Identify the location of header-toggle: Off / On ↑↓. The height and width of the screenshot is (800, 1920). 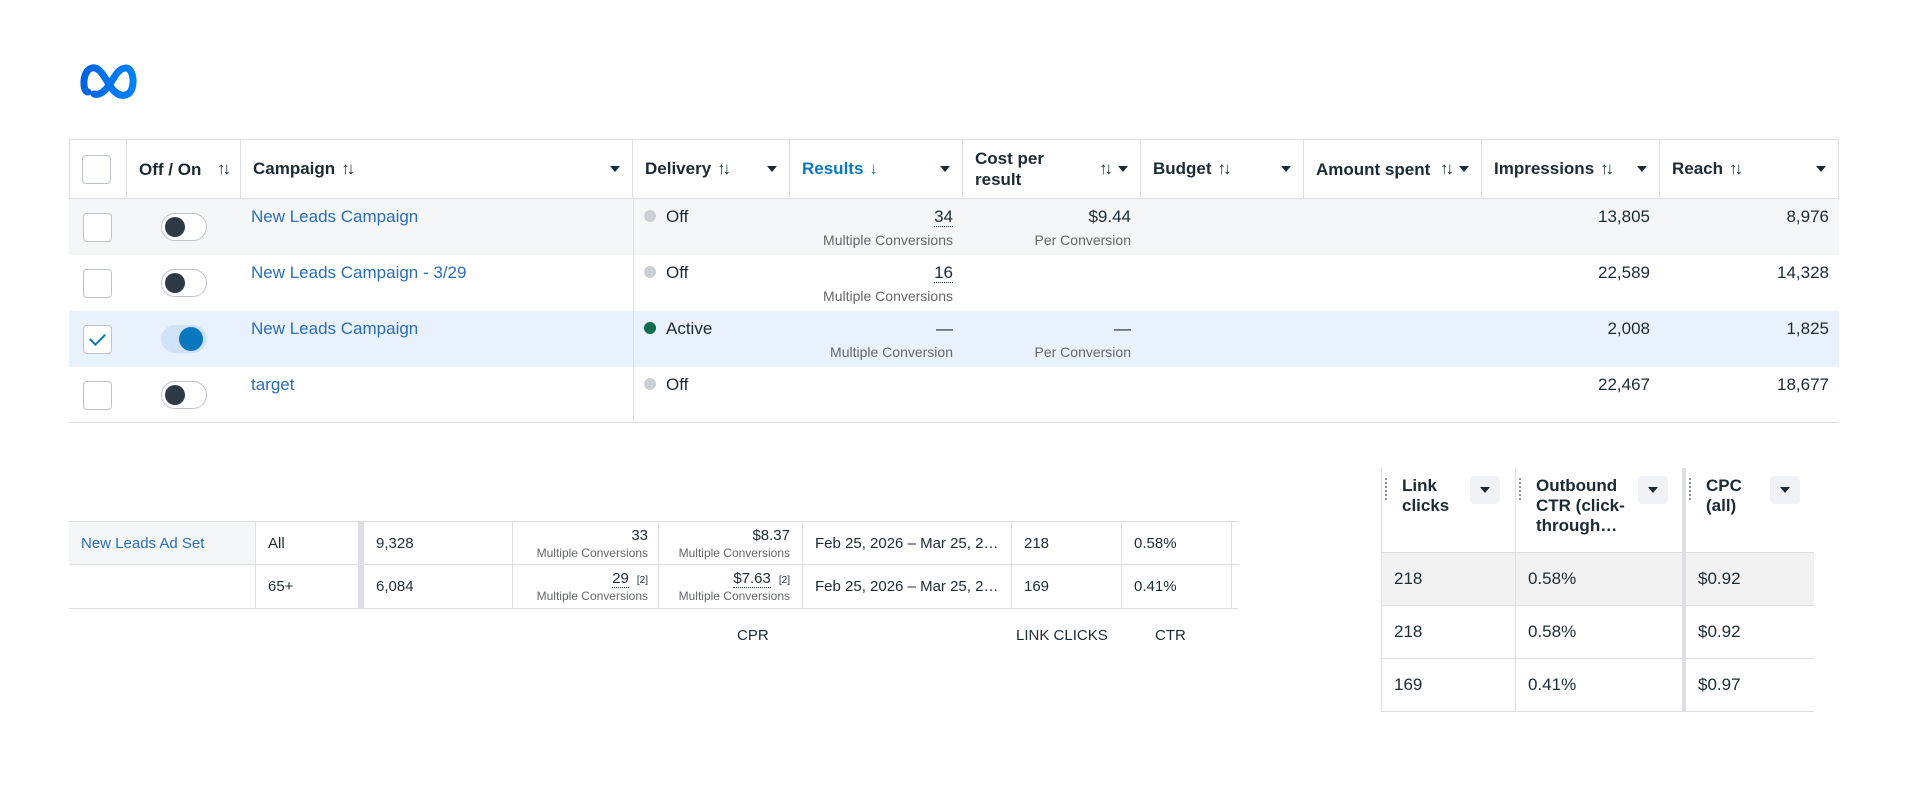
(184, 169).